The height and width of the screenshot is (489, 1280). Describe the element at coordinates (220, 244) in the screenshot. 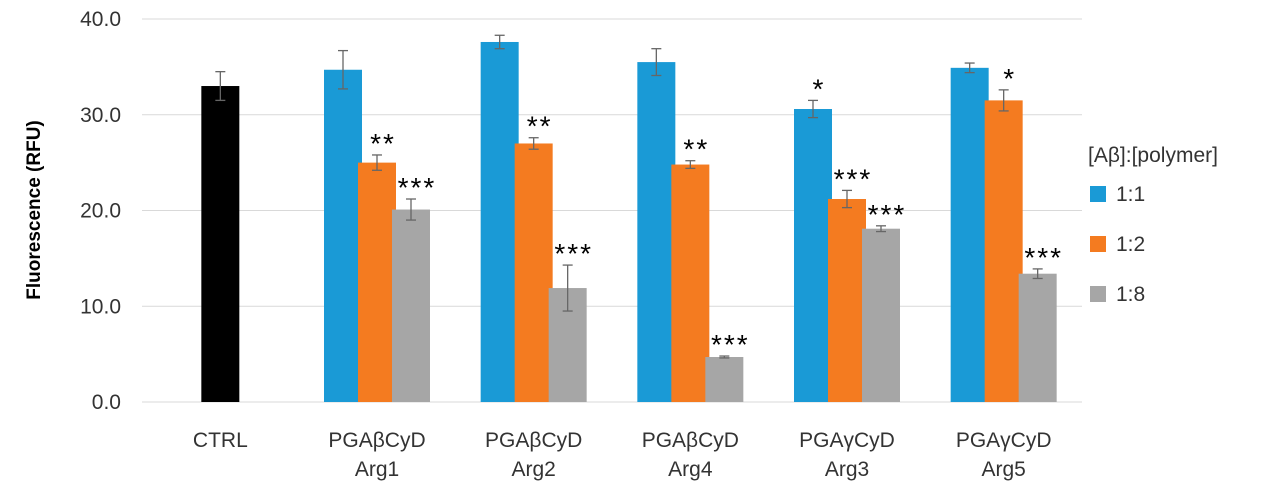

I see `bar-ctrl` at that location.